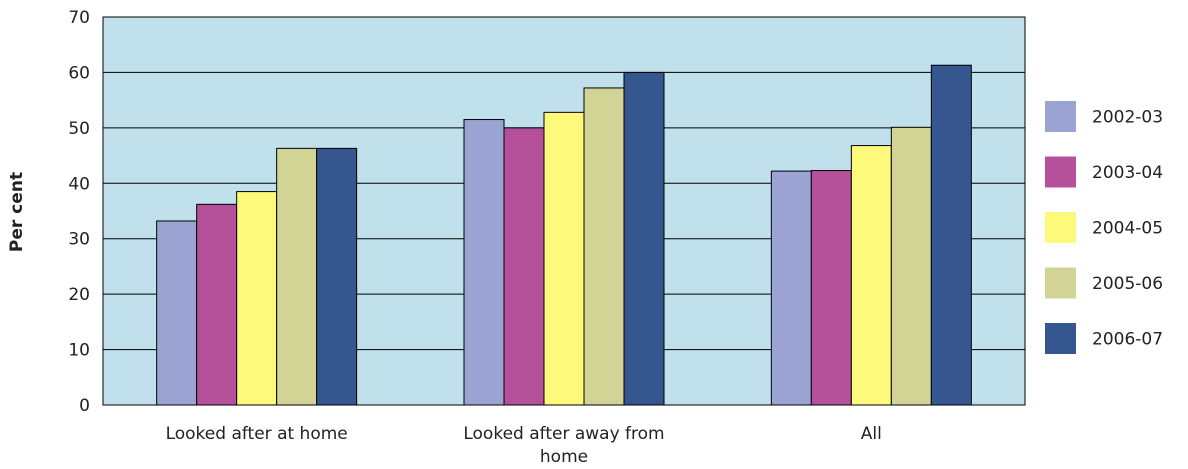 This screenshot has height=469, width=1188. Describe the element at coordinates (79, 129) in the screenshot. I see `y-tick-label: 50` at that location.